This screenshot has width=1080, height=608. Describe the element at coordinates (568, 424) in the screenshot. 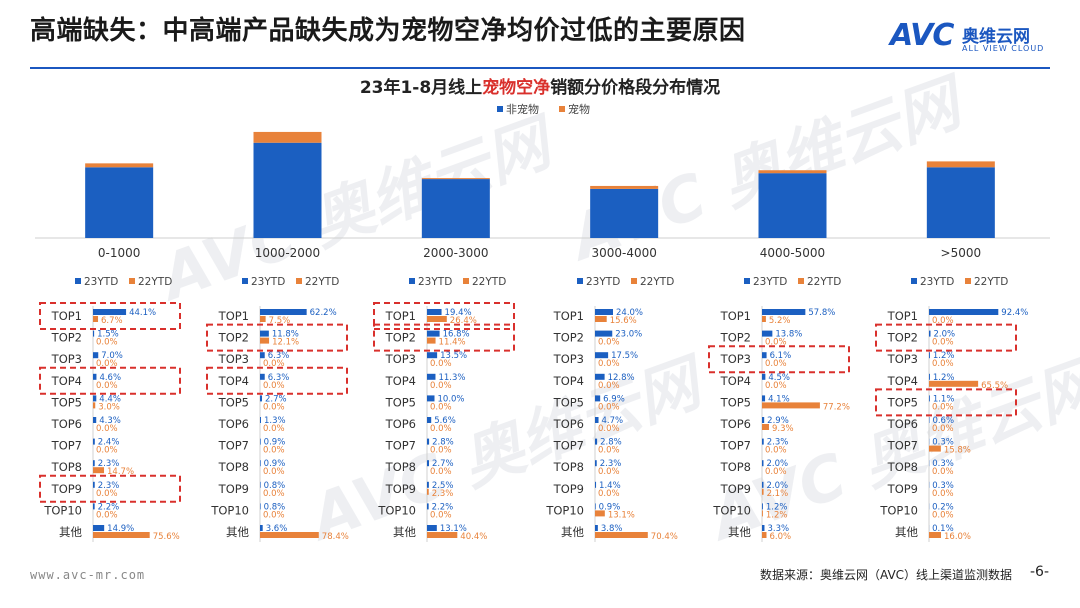

I see `panel-3-row-label-5: TOP6` at that location.